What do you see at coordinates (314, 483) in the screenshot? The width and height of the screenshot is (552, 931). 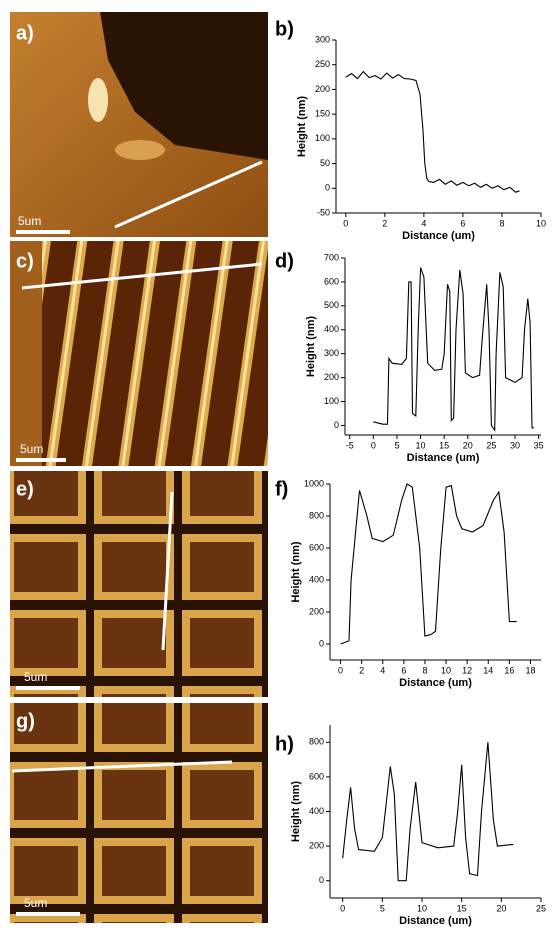 I see `y-tick-label: 1000` at bounding box center [314, 483].